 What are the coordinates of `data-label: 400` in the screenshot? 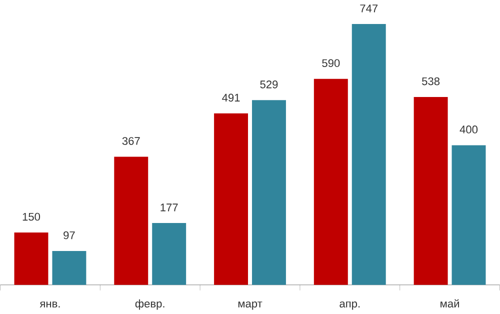 It's located at (469, 129).